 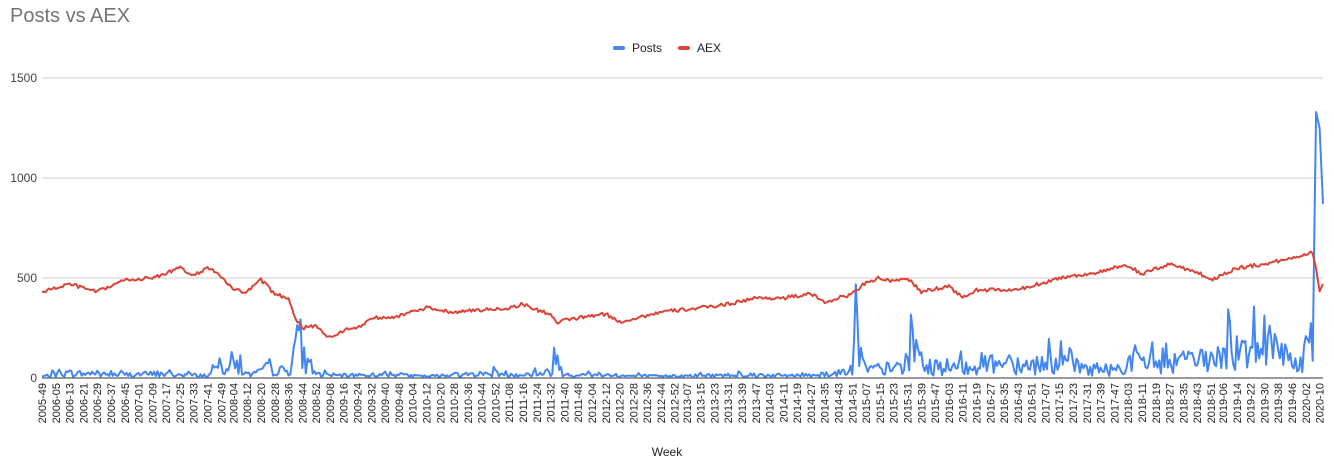 I want to click on x-tick-label: 2008-44, so click(x=303, y=403).